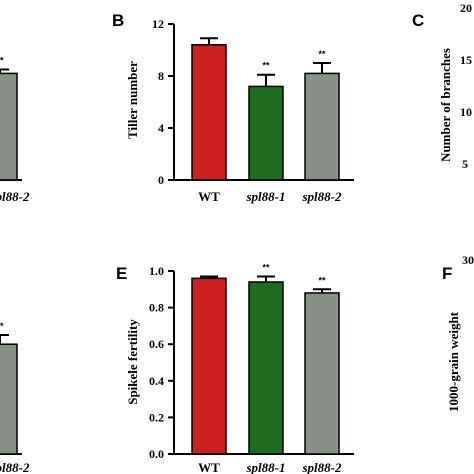 This screenshot has height=474, width=474. What do you see at coordinates (15, 196) in the screenshot?
I see `panel-a-category-label: spl88-2` at bounding box center [15, 196].